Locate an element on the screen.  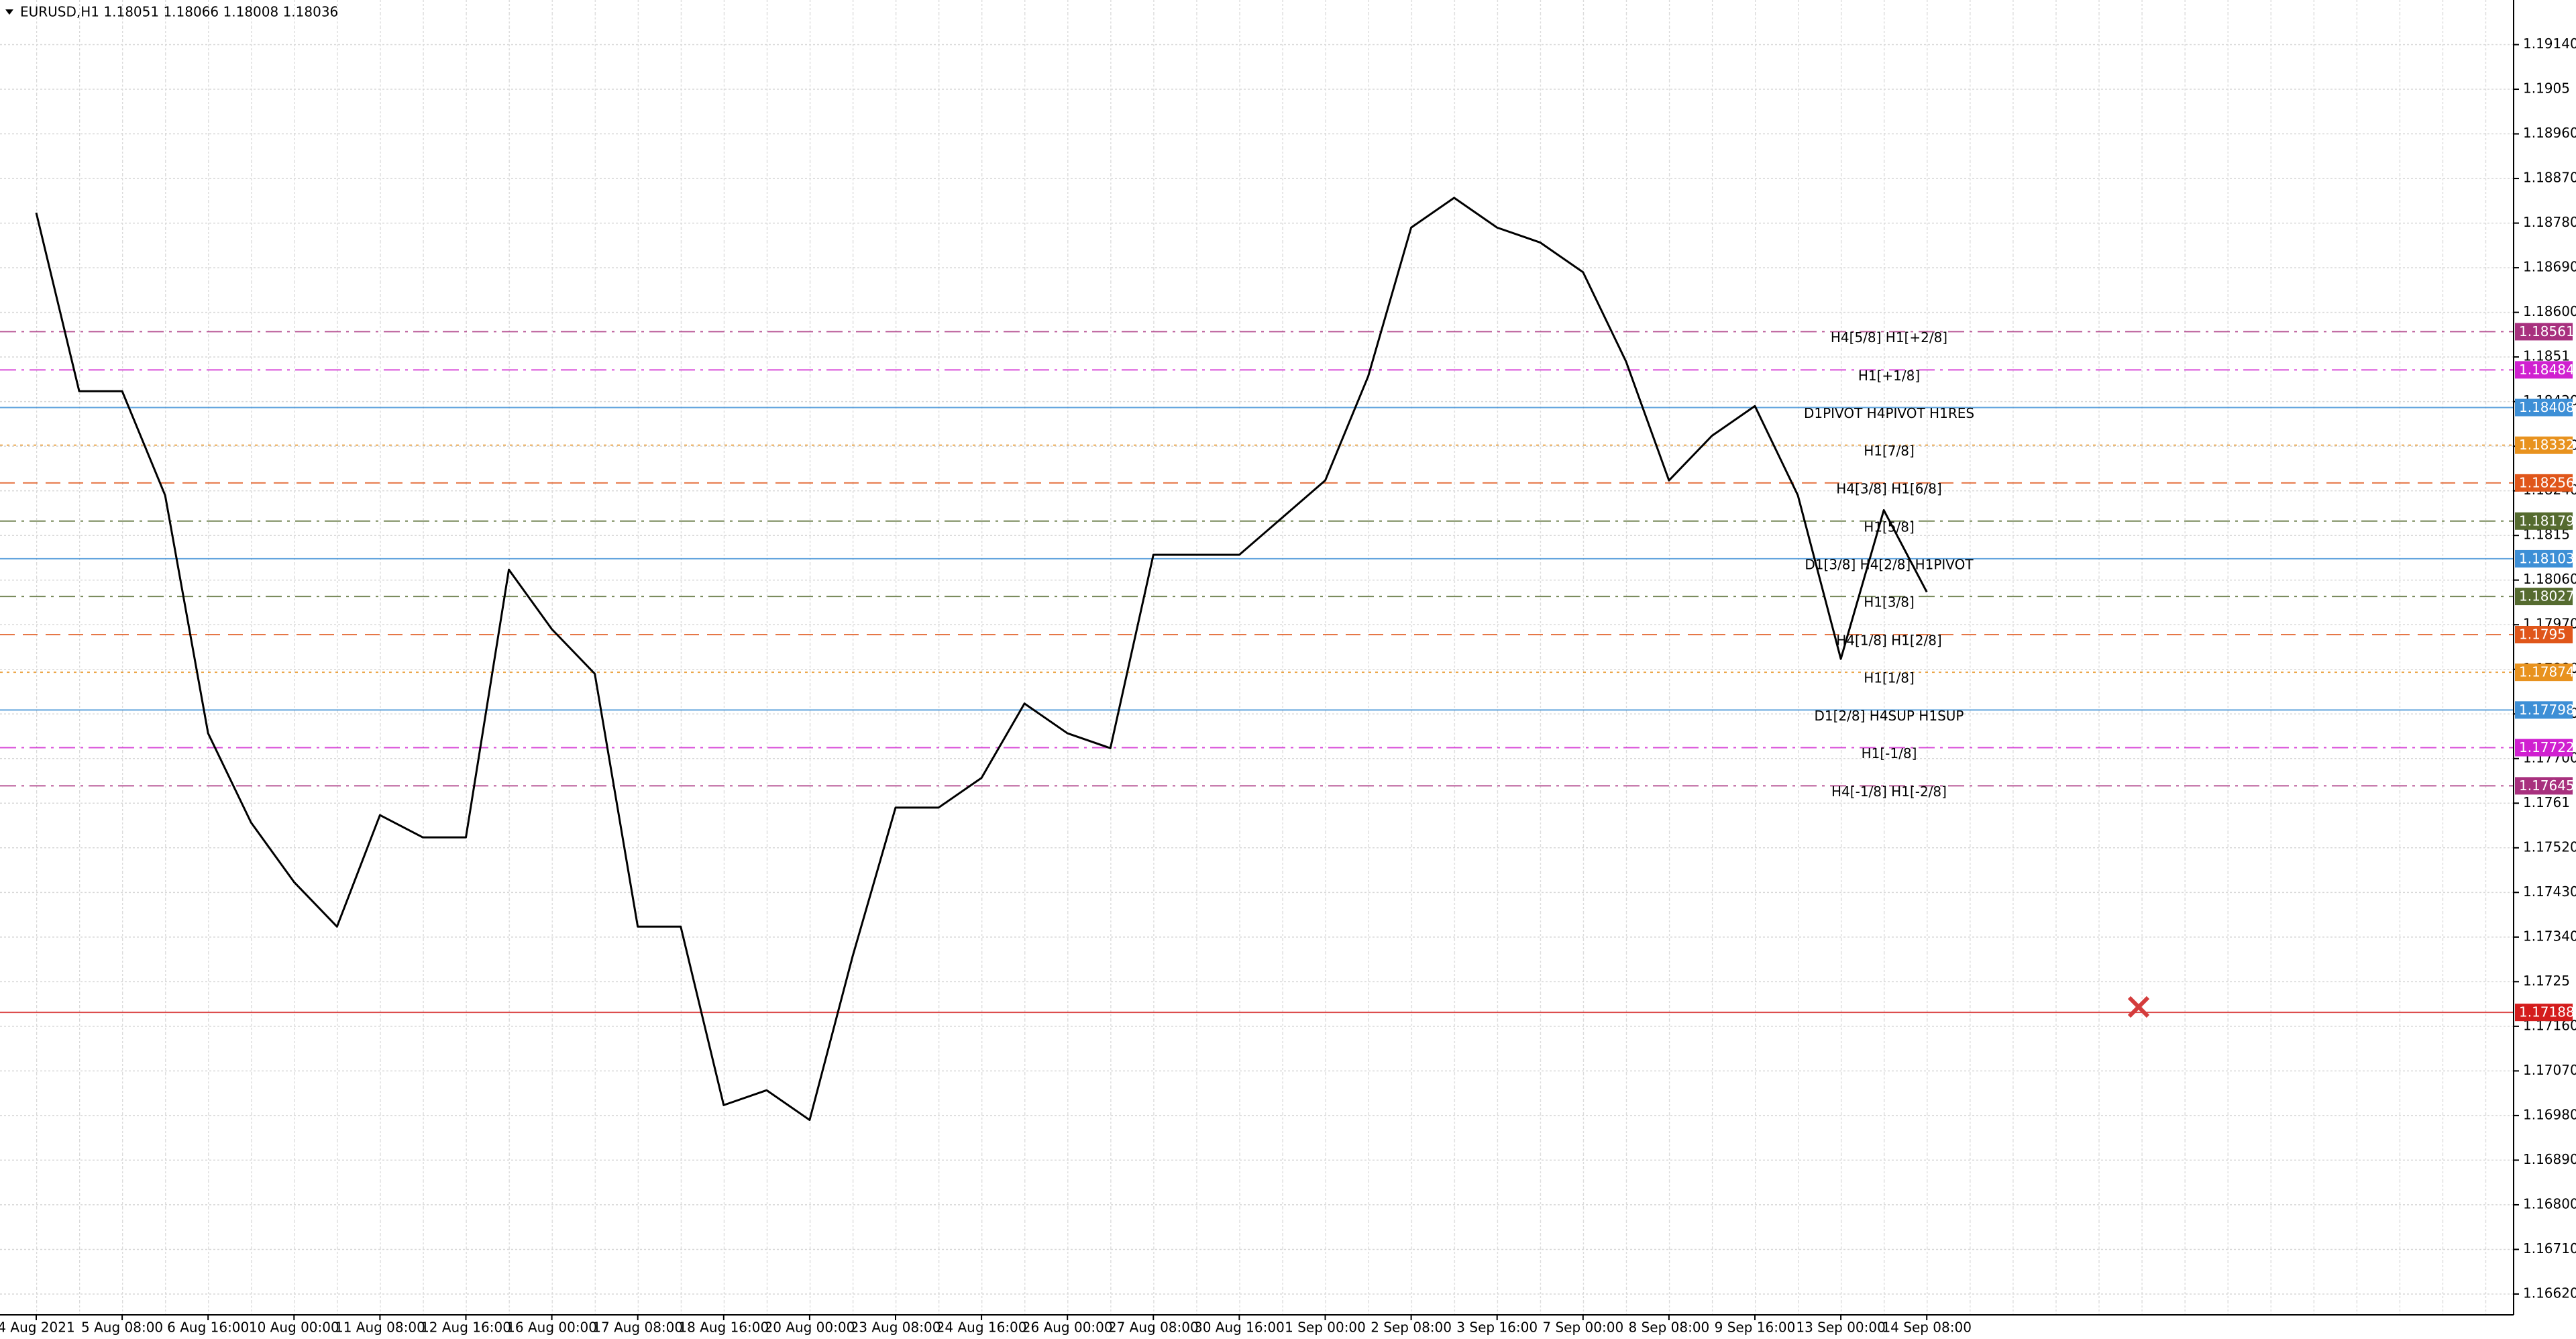
price-tag-label: 1.1795 is located at coordinates (2542, 635).